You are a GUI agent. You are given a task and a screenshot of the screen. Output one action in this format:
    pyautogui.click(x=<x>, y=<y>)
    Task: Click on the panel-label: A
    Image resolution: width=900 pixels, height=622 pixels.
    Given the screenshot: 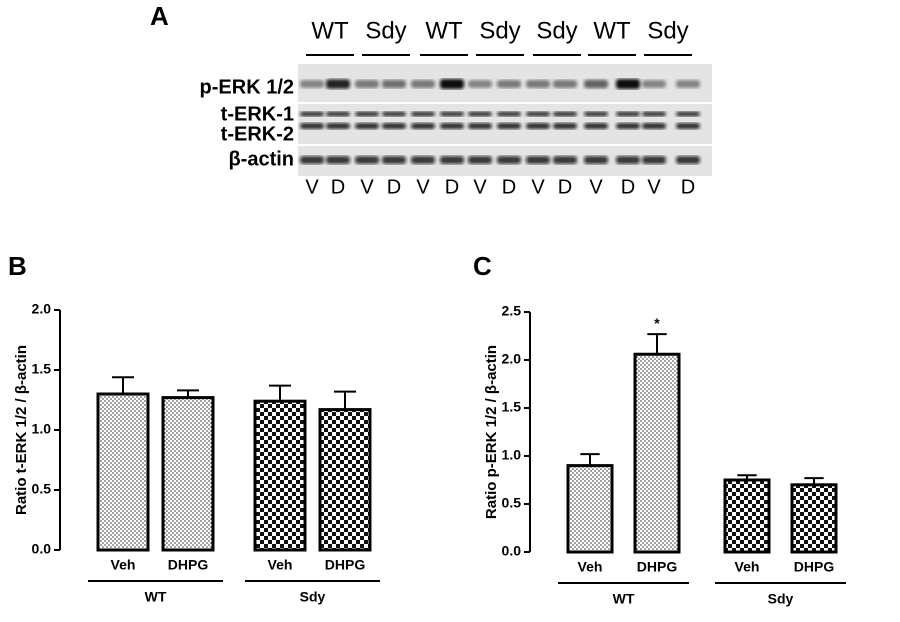 What is the action you would take?
    pyautogui.click(x=159, y=16)
    